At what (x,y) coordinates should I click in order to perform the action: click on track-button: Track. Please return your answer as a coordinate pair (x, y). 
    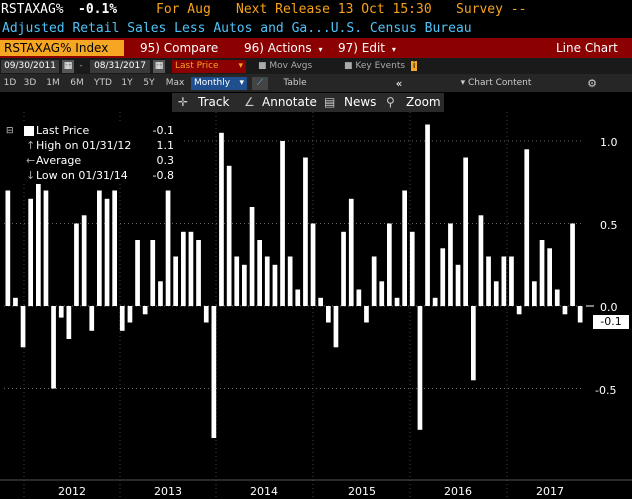
    Looking at the image, I should click on (214, 102).